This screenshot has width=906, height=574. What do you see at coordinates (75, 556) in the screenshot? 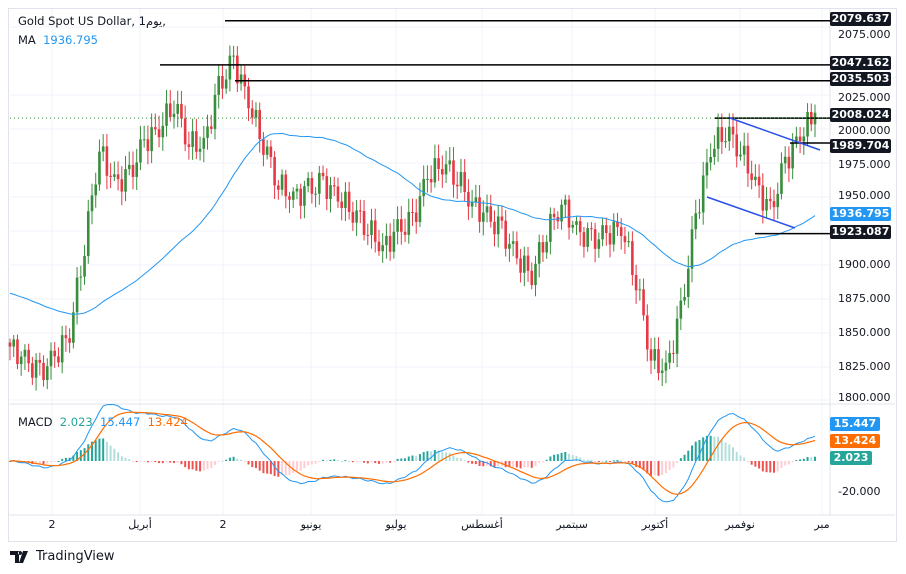
I see `brand-name: TradingView` at bounding box center [75, 556].